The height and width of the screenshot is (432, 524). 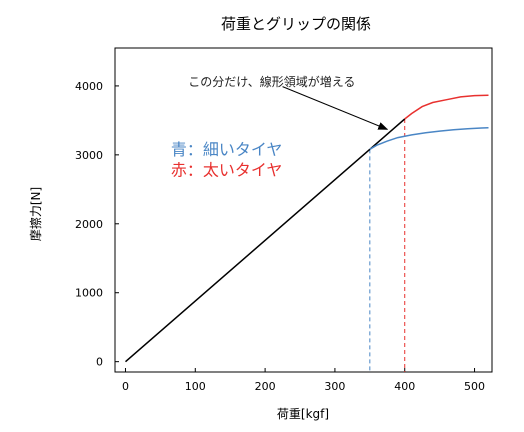 What do you see at coordinates (334, 386) in the screenshot?
I see `x-tick-label: 300` at bounding box center [334, 386].